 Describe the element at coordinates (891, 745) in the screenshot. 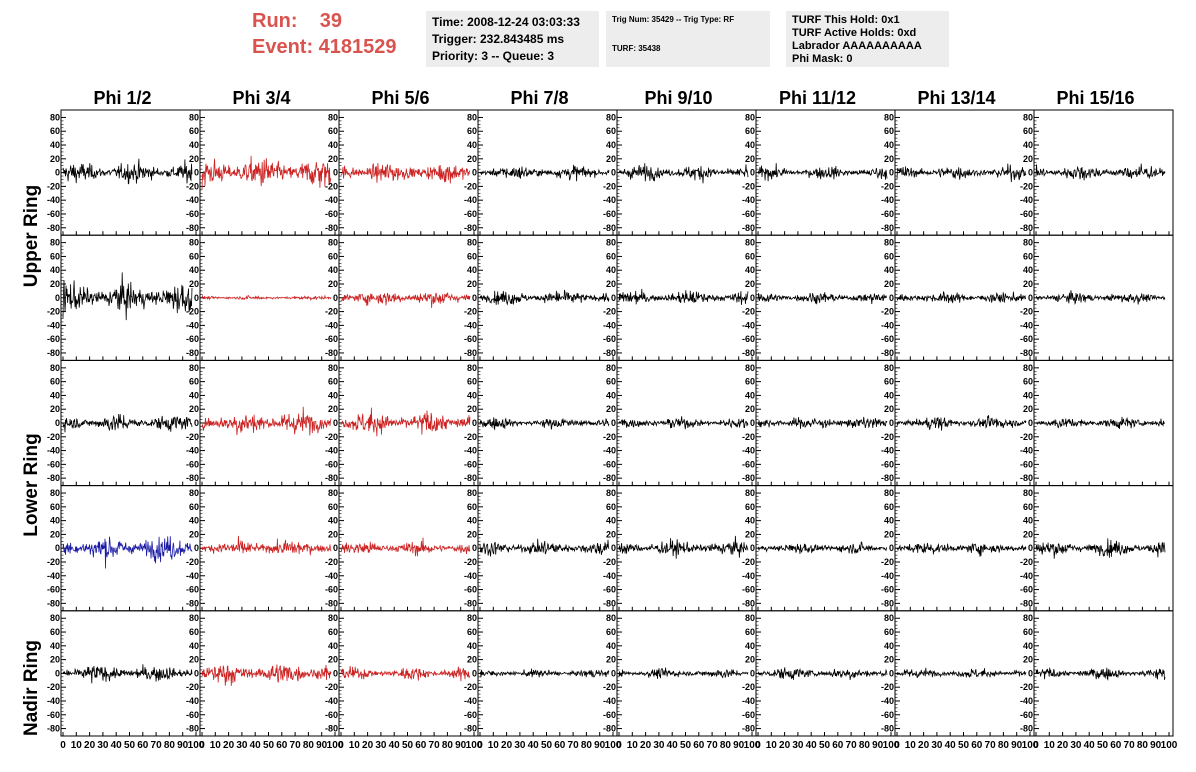

I see `x-tick-label: 100` at that location.